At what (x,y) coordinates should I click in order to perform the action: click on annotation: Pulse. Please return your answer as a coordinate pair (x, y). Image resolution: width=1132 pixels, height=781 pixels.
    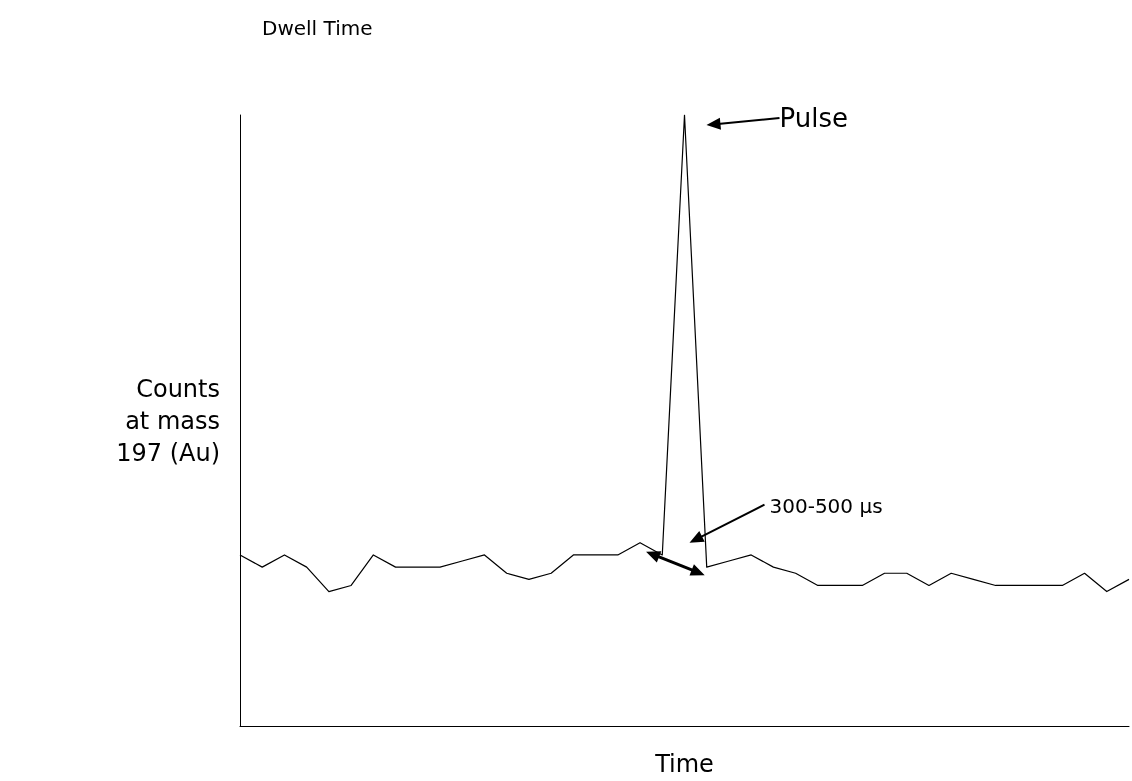
    Looking at the image, I should click on (813, 118).